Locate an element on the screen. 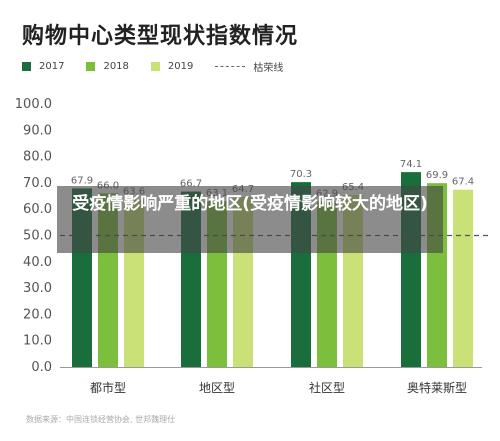  overlay-text: 受疫情影响严重的地区(受疫情影响较大的地区) is located at coordinates (250, 204).